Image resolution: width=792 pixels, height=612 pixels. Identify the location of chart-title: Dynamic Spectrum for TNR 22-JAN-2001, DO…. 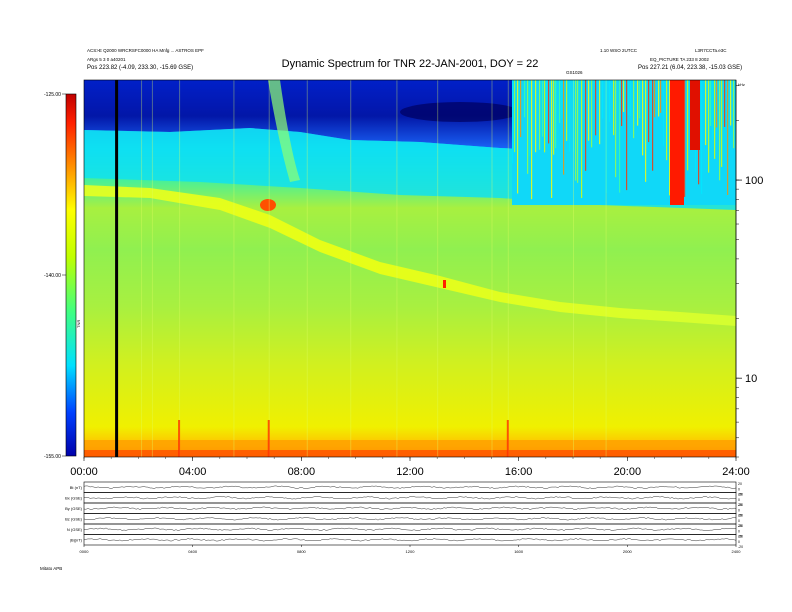
(410, 64).